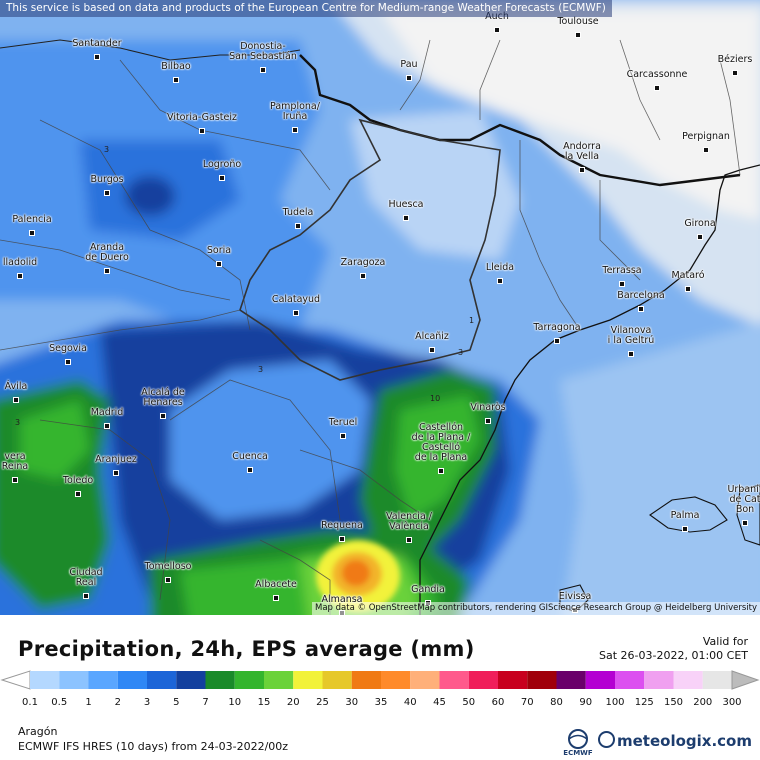 The width and height of the screenshot is (760, 760). What do you see at coordinates (264, 702) in the screenshot?
I see `scale-tick-label: 15` at bounding box center [264, 702].